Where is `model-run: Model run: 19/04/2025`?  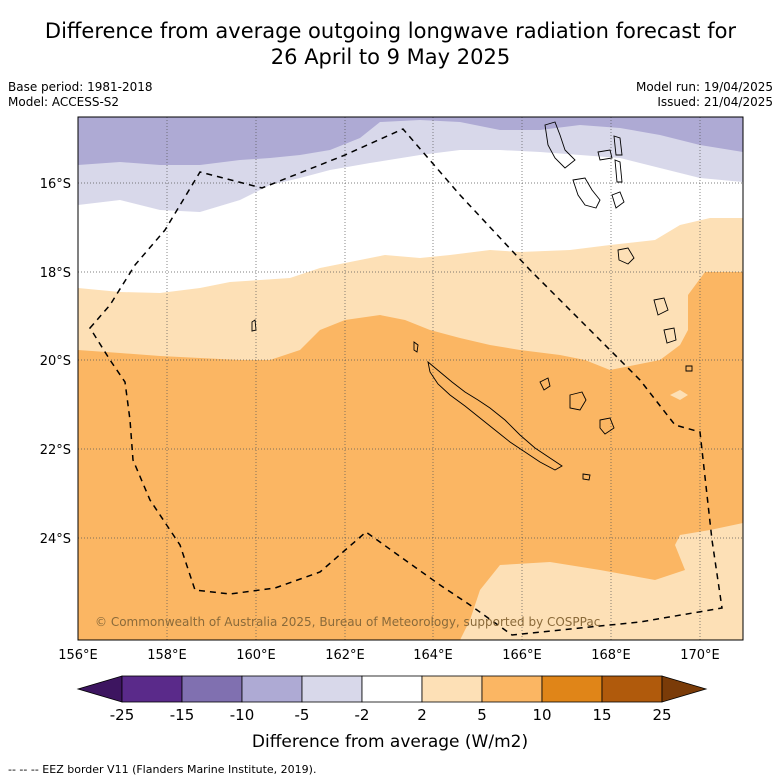
model-run: Model run: 19/04/2025 is located at coordinates (704, 87).